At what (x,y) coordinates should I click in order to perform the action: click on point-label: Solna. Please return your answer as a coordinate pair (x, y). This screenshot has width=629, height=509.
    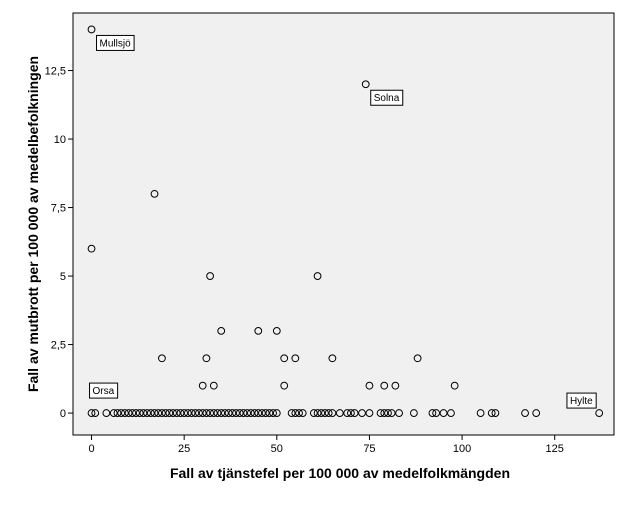
    Looking at the image, I should click on (387, 97).